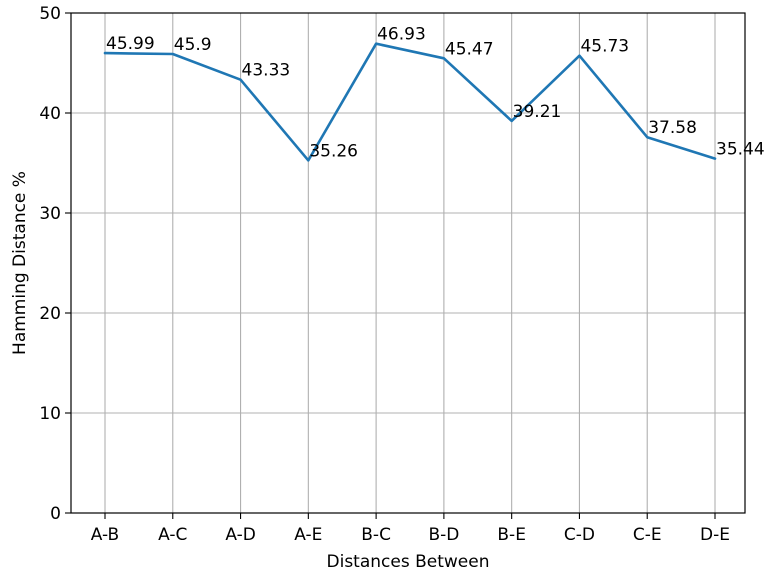 This screenshot has width=768, height=574. Describe the element at coordinates (537, 112) in the screenshot. I see `data-label: 39.21` at that location.